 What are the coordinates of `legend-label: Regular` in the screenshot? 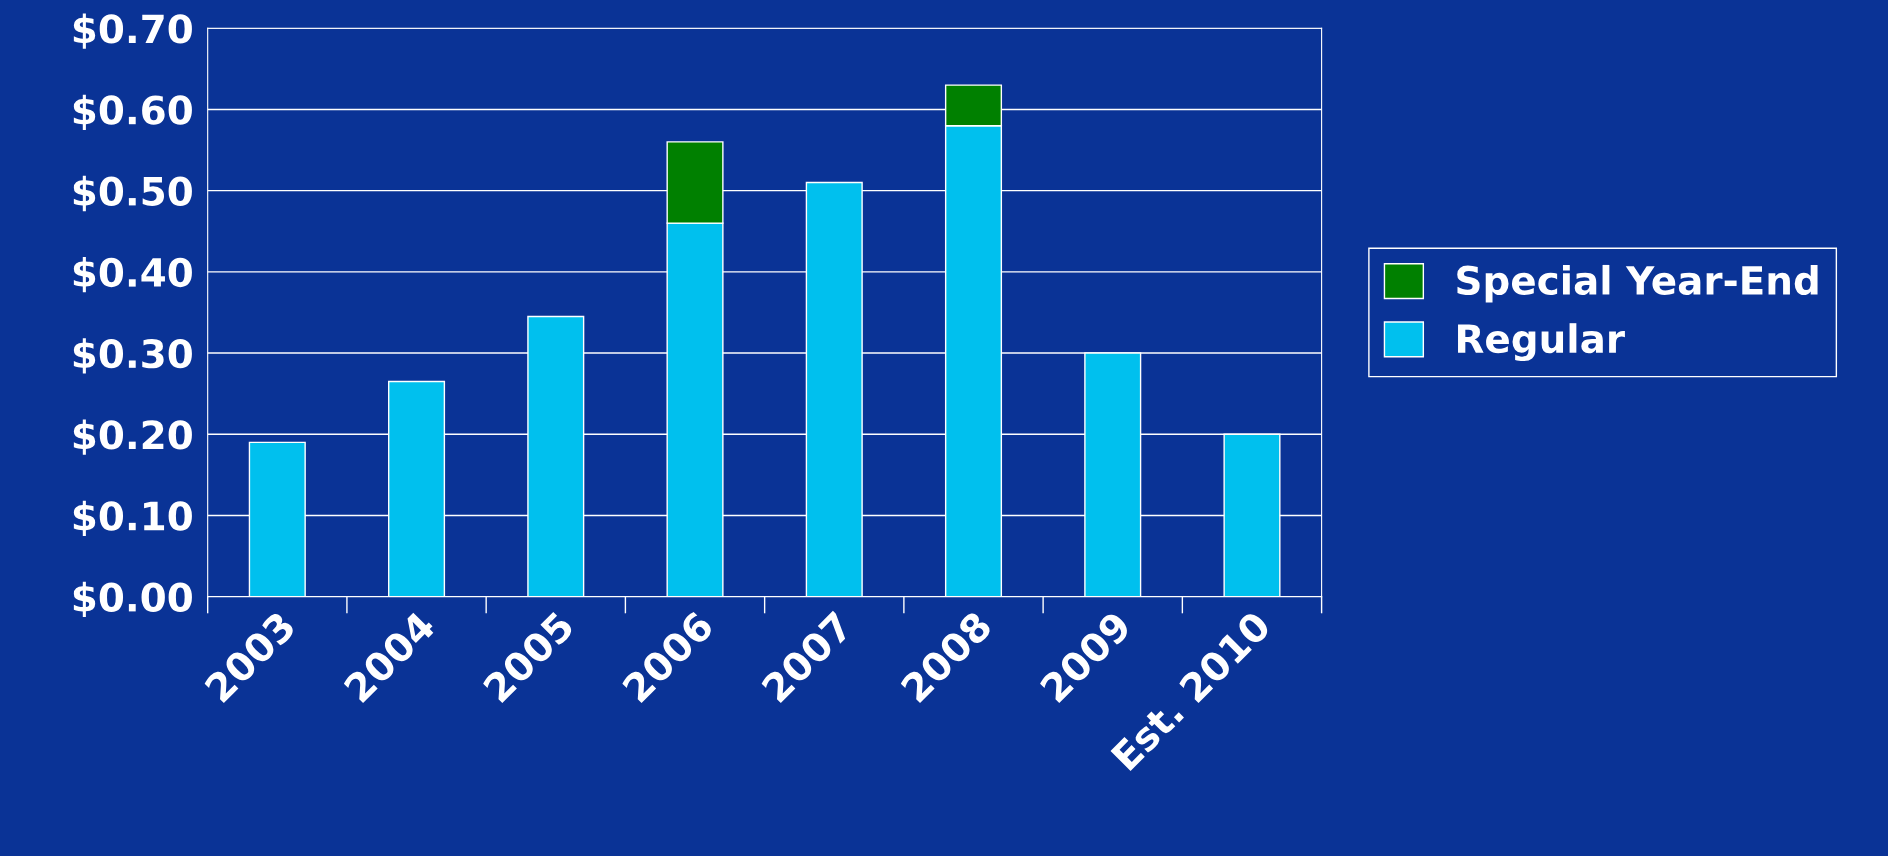 It's located at (1541, 342).